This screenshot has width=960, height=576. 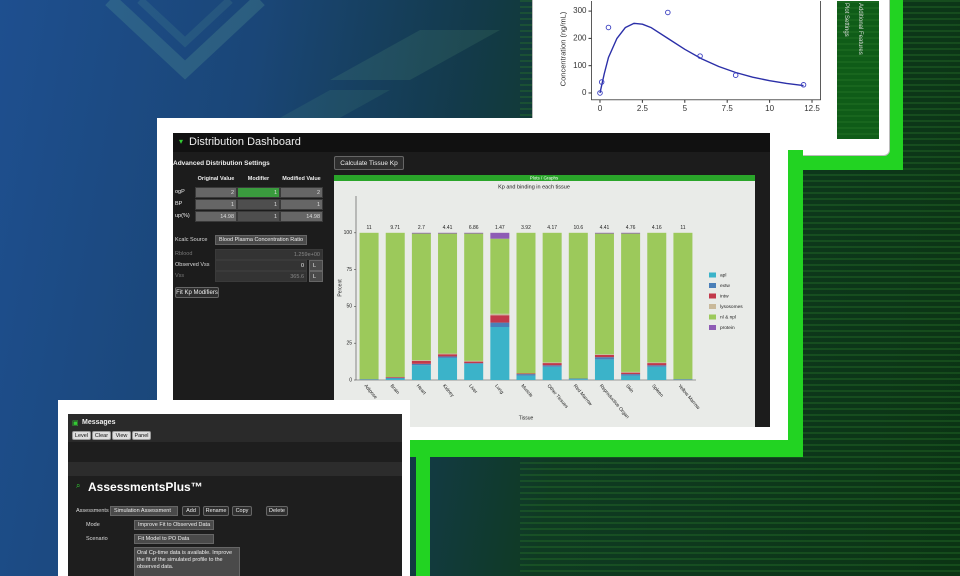 I want to click on x-tick-label: 7.5, so click(x=728, y=108).